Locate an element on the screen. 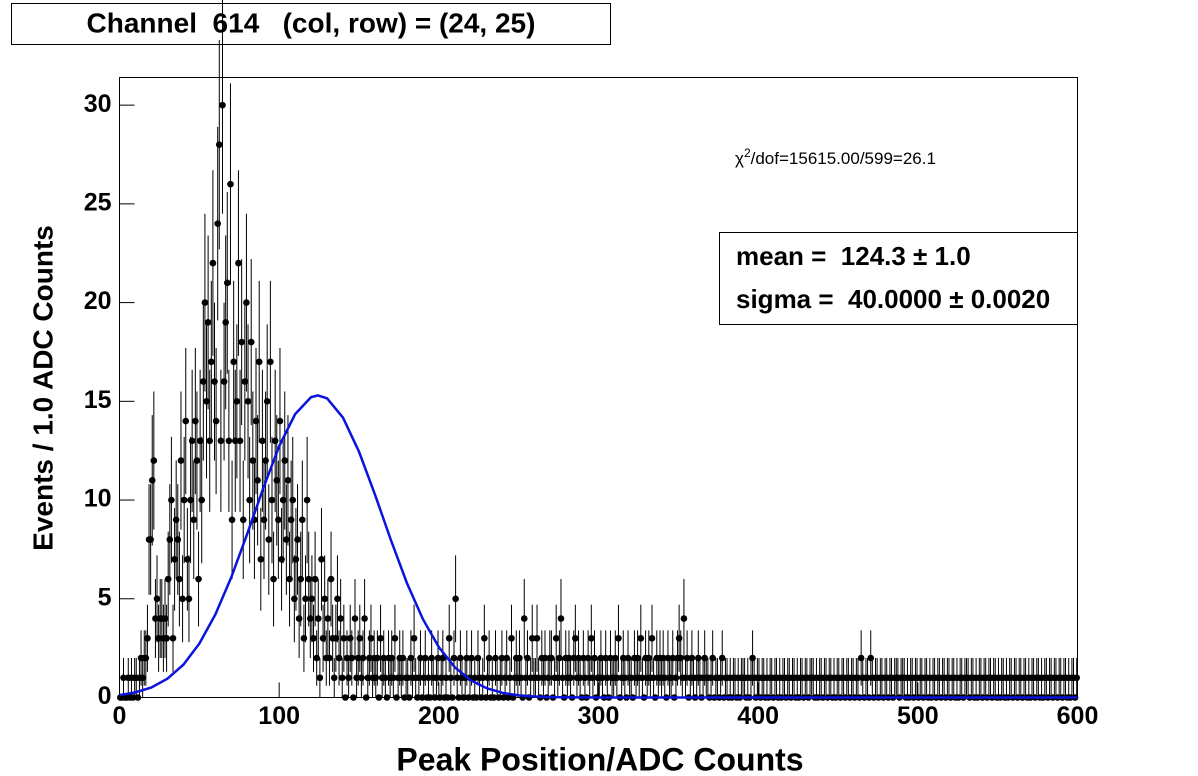 This screenshot has height=776, width=1198. chi2-text: /dof=15615.00/599=26.1 is located at coordinates (843, 158).